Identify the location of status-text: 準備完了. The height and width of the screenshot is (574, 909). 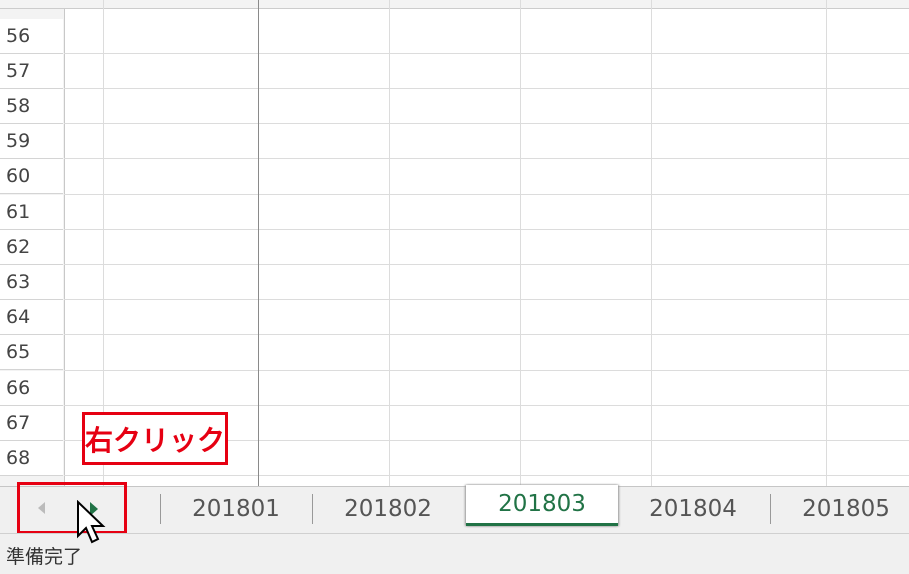
(44, 557).